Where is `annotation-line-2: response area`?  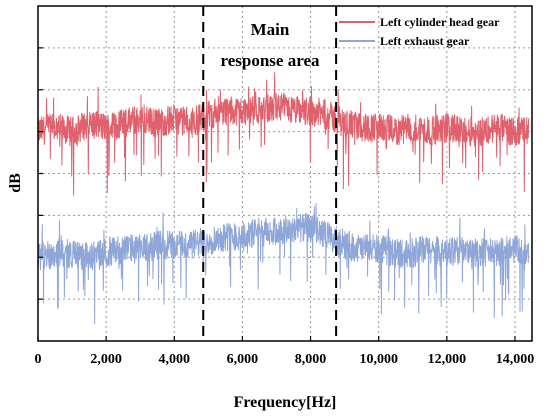 annotation-line-2: response area is located at coordinates (270, 60).